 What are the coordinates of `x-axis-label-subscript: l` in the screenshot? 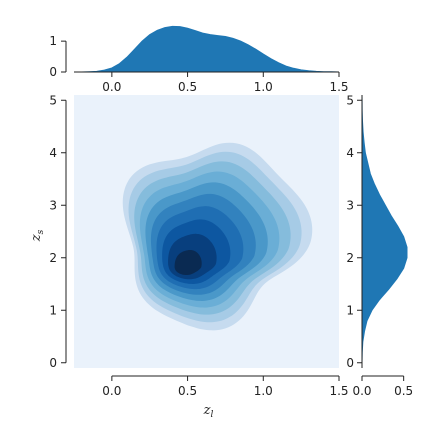 It's located at (211, 415).